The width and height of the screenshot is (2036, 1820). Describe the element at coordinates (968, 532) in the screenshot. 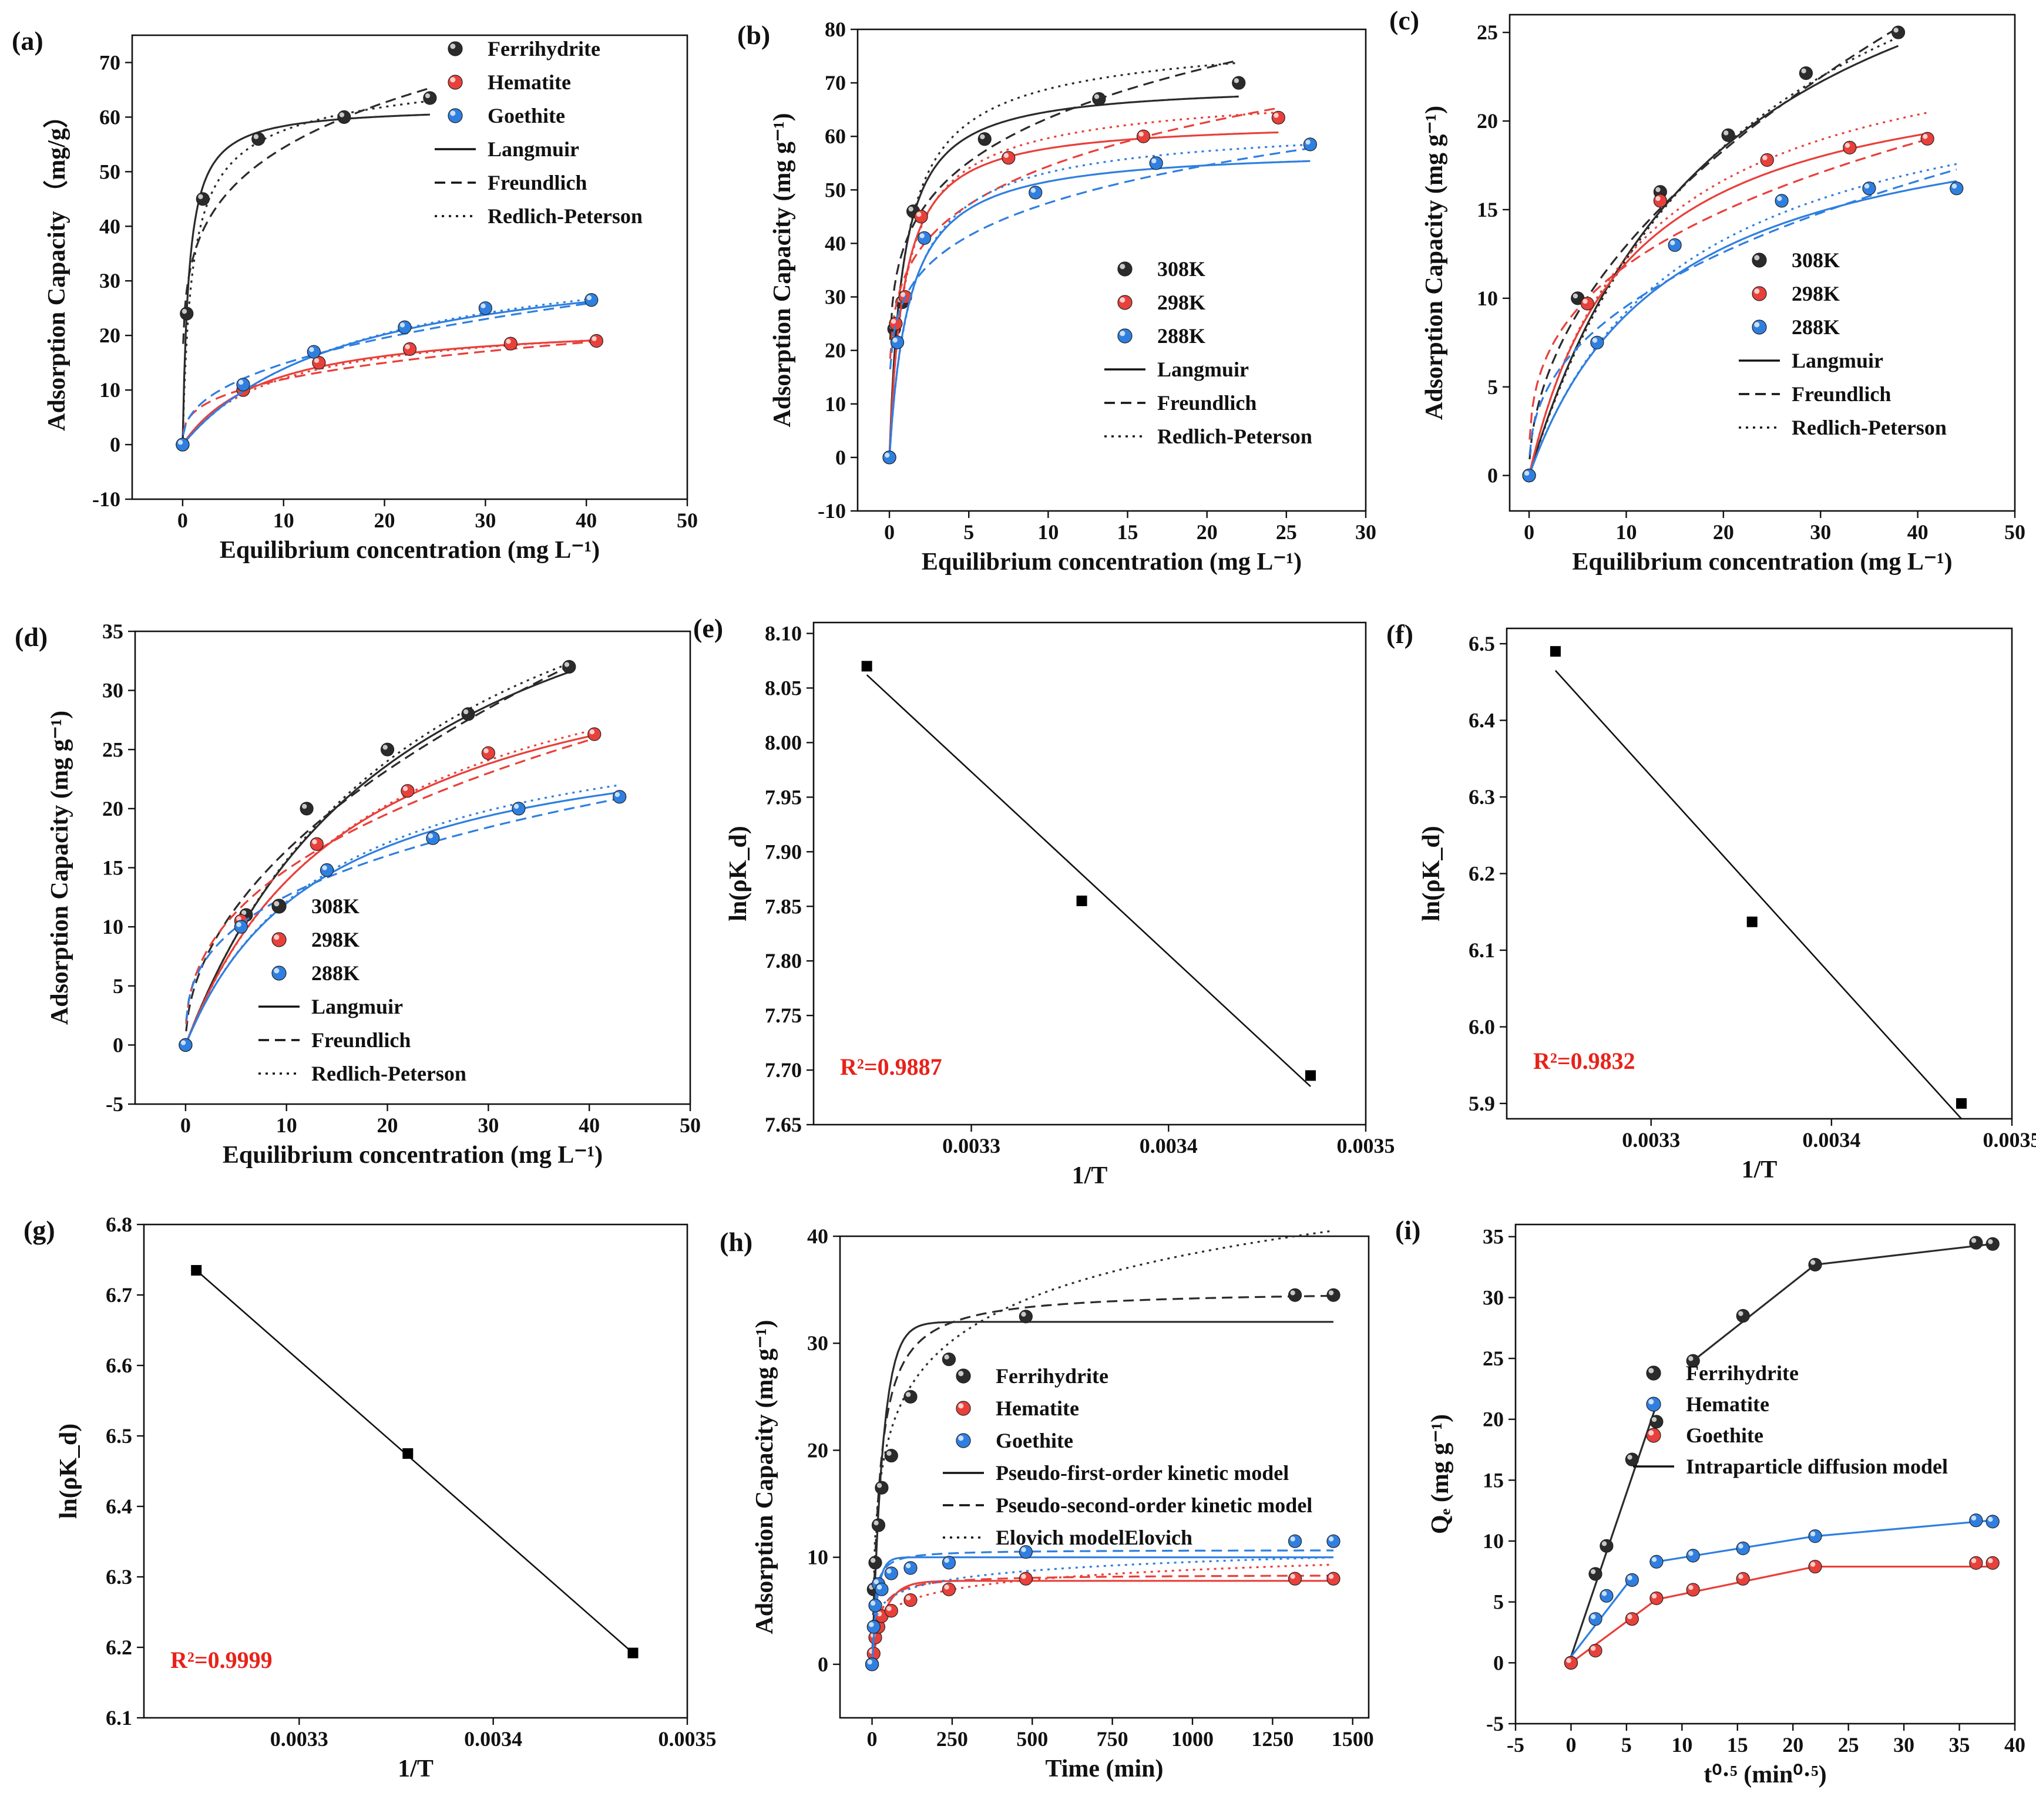

I see `x-tick-label: 5` at that location.